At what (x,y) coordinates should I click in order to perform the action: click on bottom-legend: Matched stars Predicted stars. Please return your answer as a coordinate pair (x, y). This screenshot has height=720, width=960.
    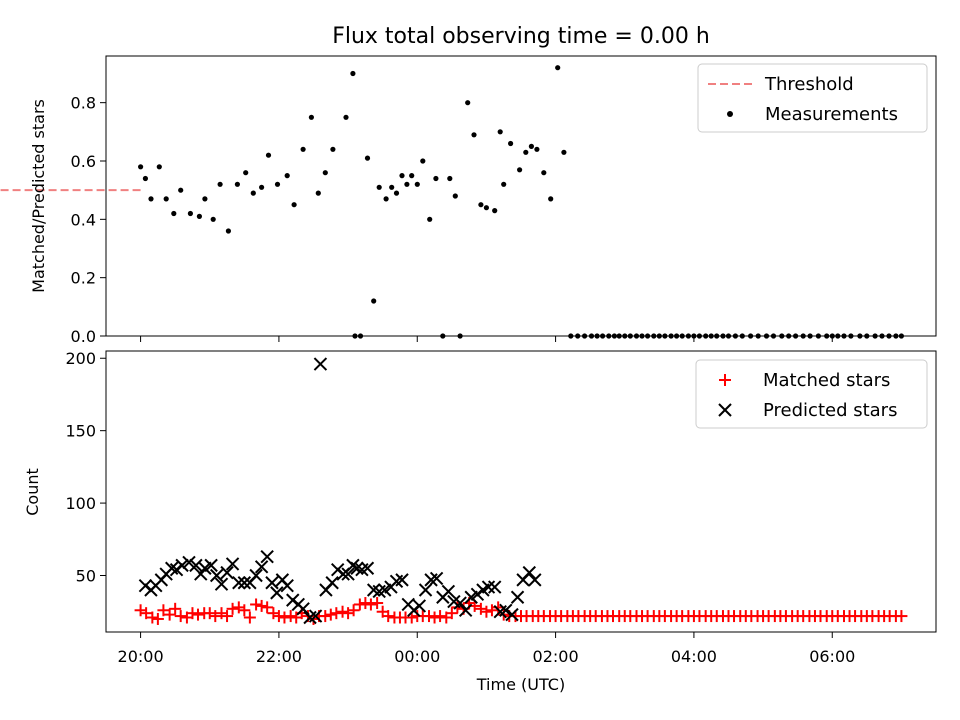
    Looking at the image, I should click on (811, 394).